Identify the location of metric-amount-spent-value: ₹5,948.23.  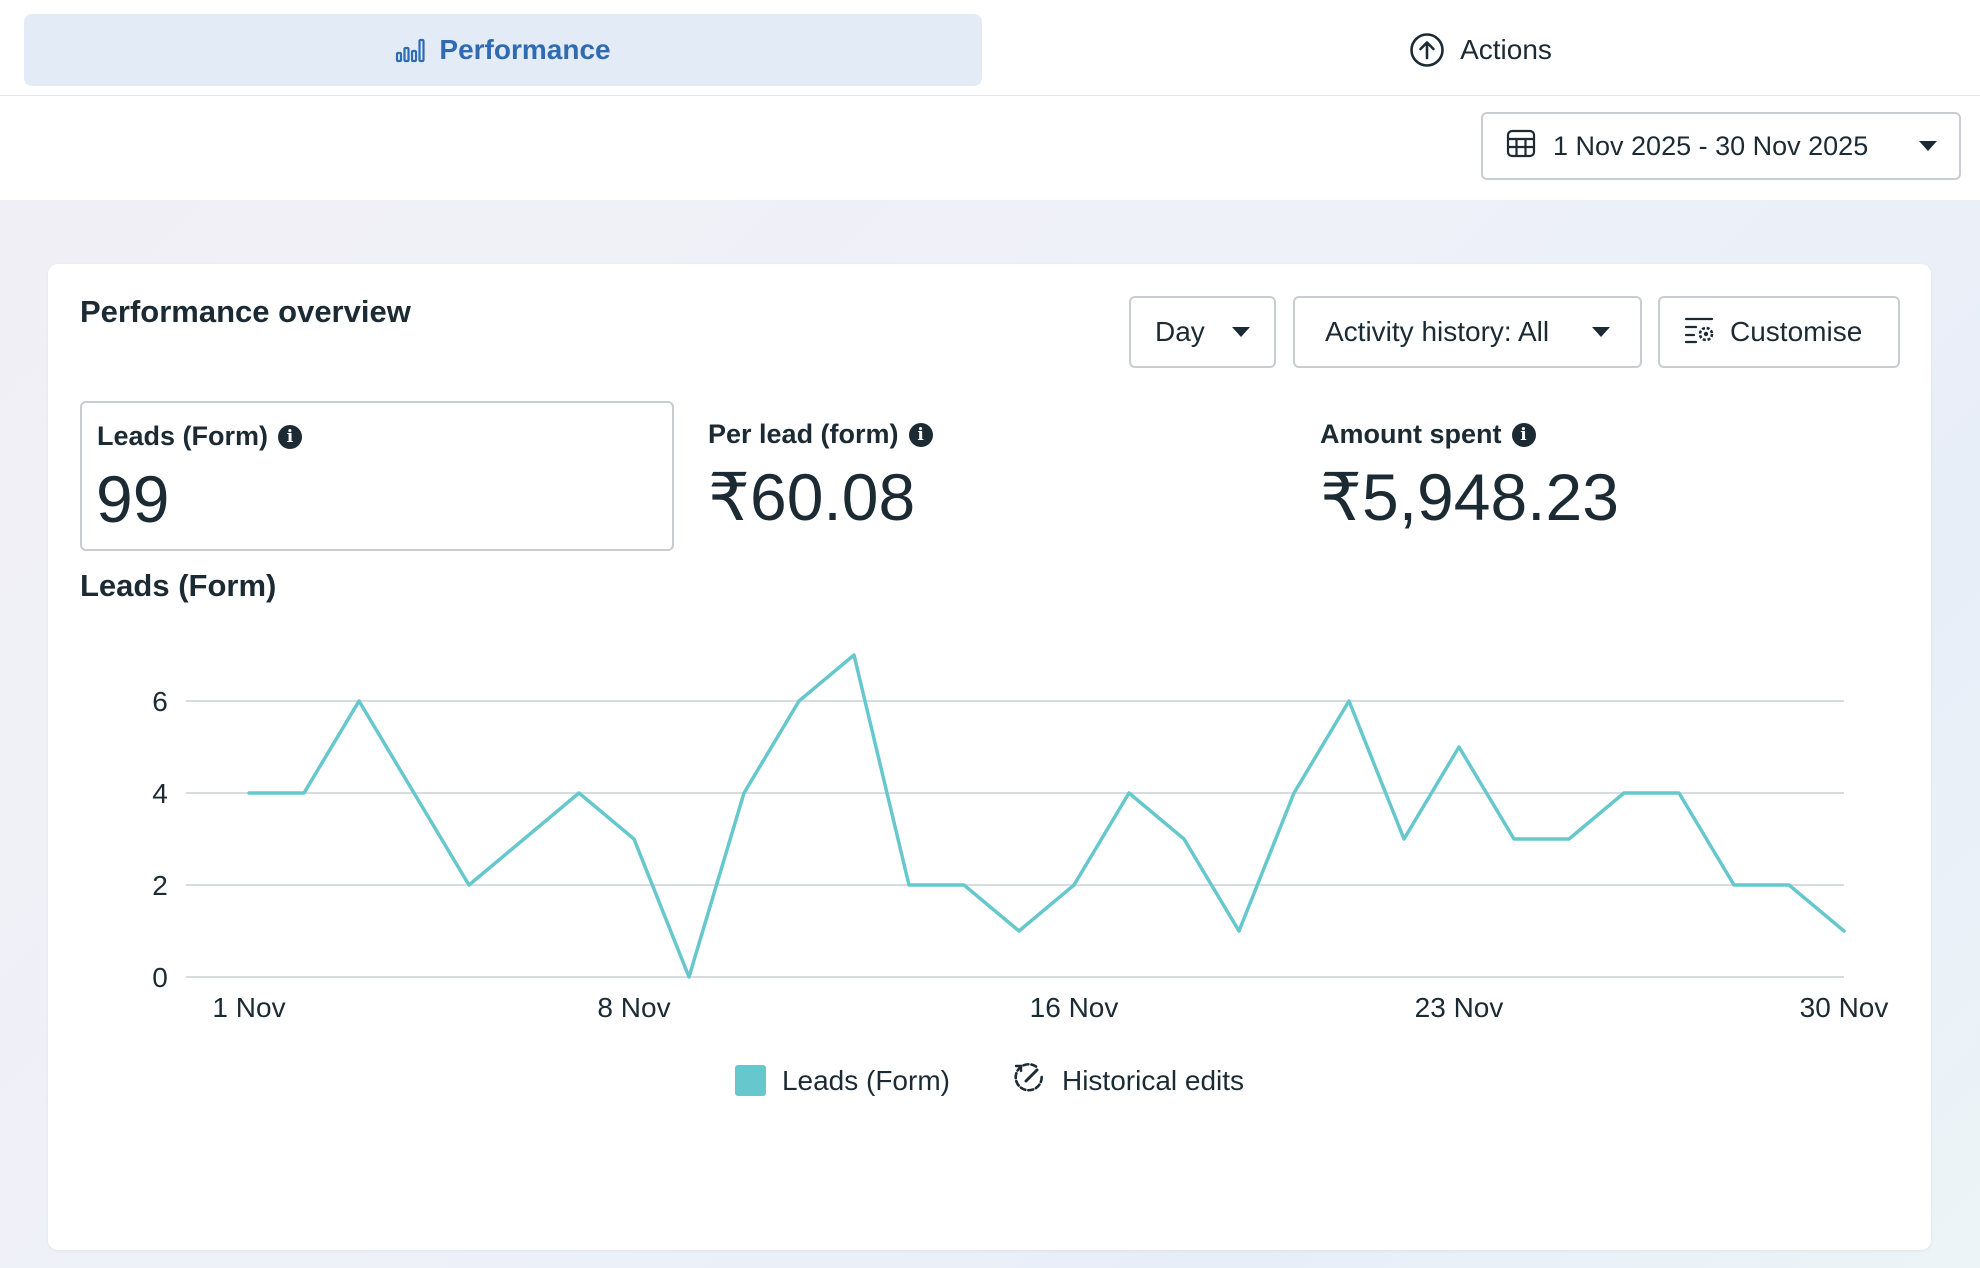
(1469, 497).